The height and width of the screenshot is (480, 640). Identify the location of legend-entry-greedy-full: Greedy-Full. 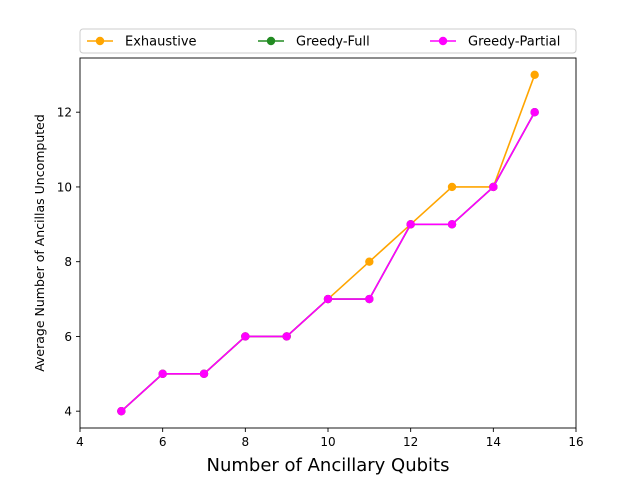
(314, 42).